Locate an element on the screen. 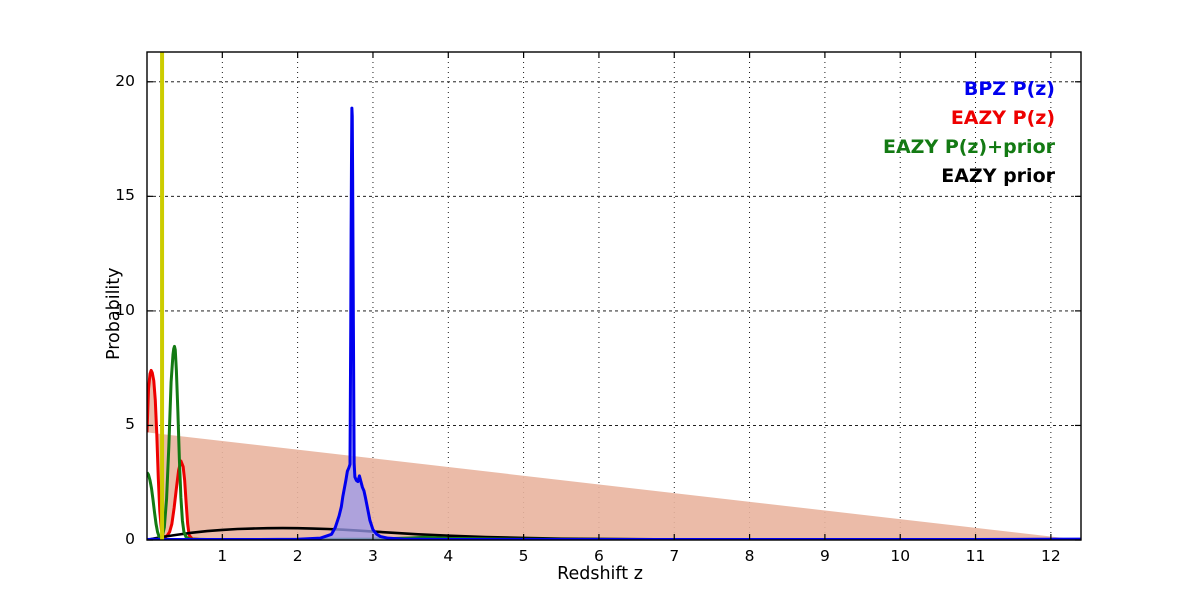 The width and height of the screenshot is (1200, 600). x-tick-label: 5 is located at coordinates (523, 556).